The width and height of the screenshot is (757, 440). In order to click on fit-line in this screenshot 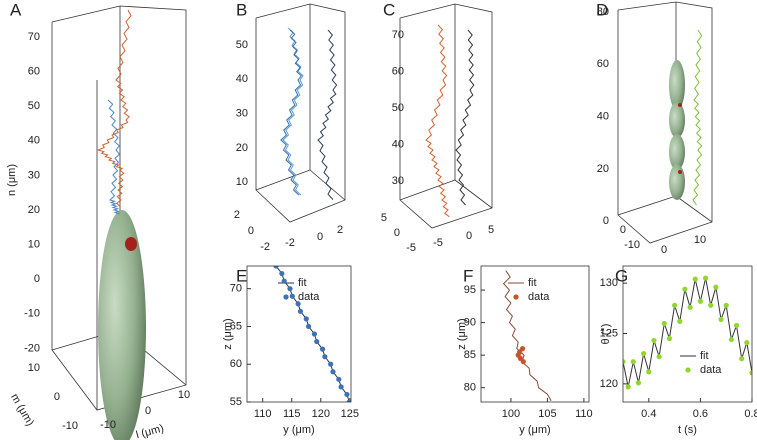, I will do `click(527, 335)`.